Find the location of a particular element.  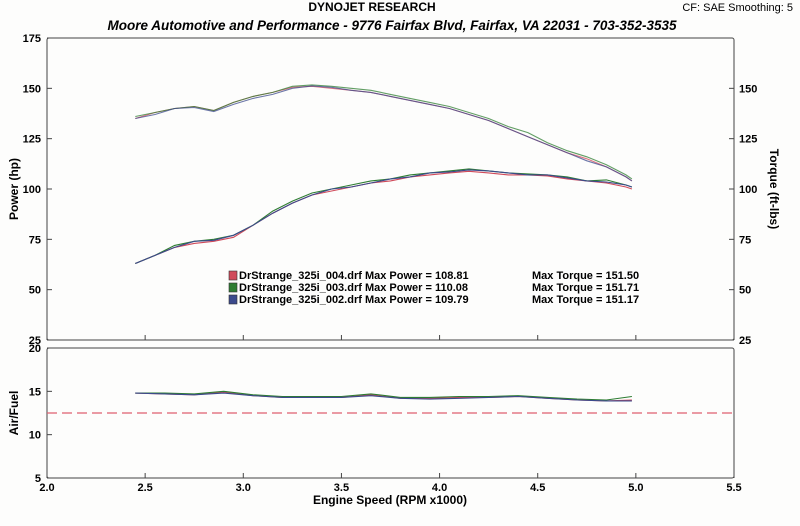

torque-curve-run004 is located at coordinates (384, 133).